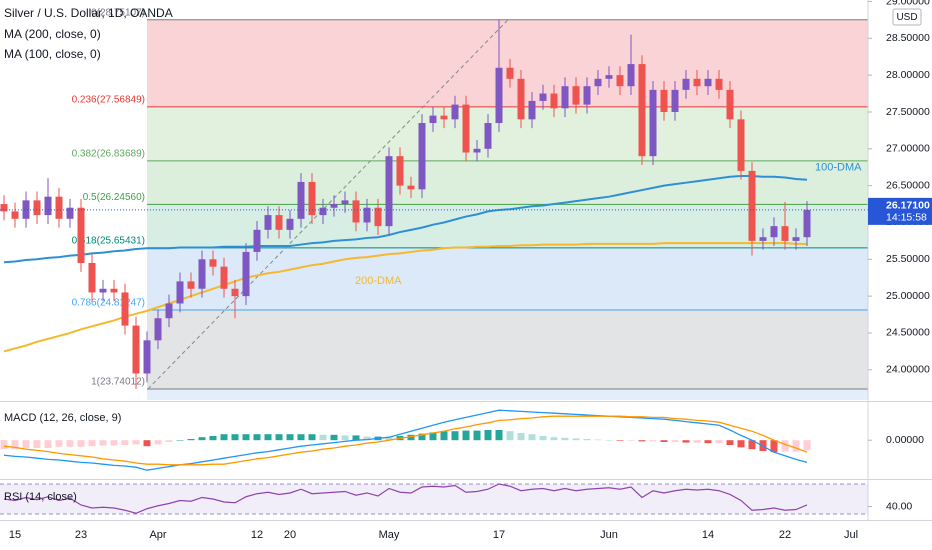 This screenshot has width=932, height=550. Describe the element at coordinates (899, 506) in the screenshot. I see `y-tick-label: 40.00` at that location.